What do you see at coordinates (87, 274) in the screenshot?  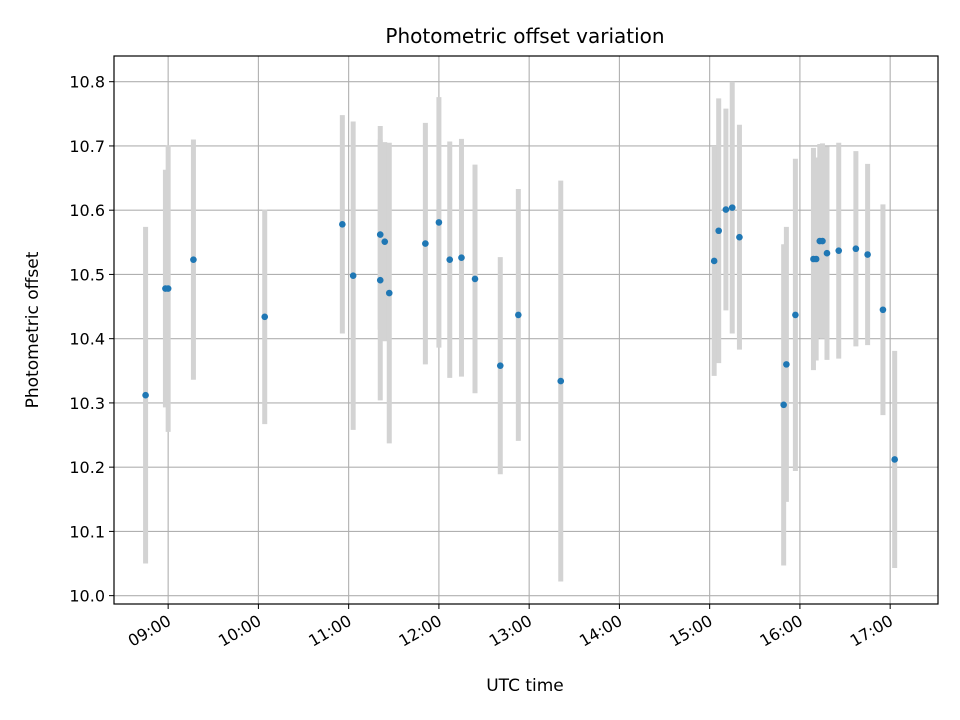 I see `y-tick-label: 10.5` at bounding box center [87, 274].